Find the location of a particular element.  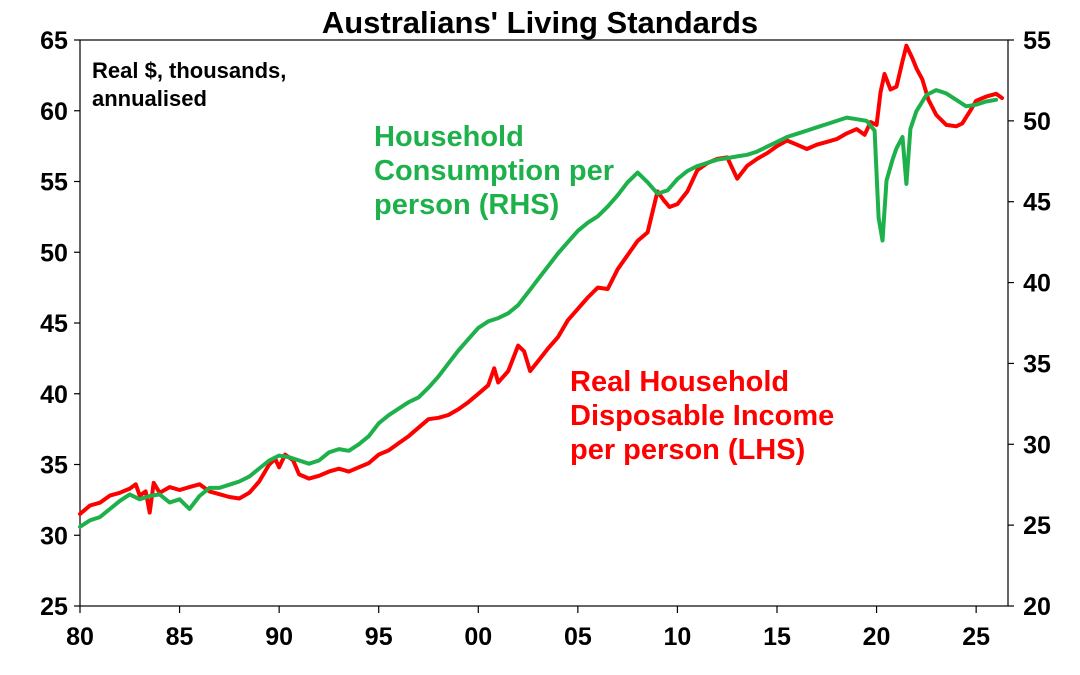

unit-note-line-2: annualised is located at coordinates (149, 98).